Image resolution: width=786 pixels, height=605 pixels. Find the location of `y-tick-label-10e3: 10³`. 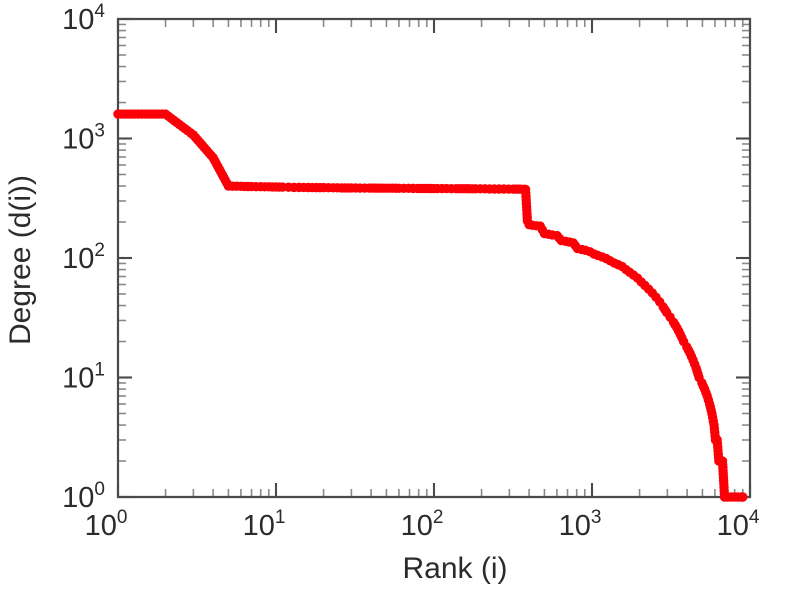

y-tick-label-10e3: 10³ is located at coordinates (83, 138).